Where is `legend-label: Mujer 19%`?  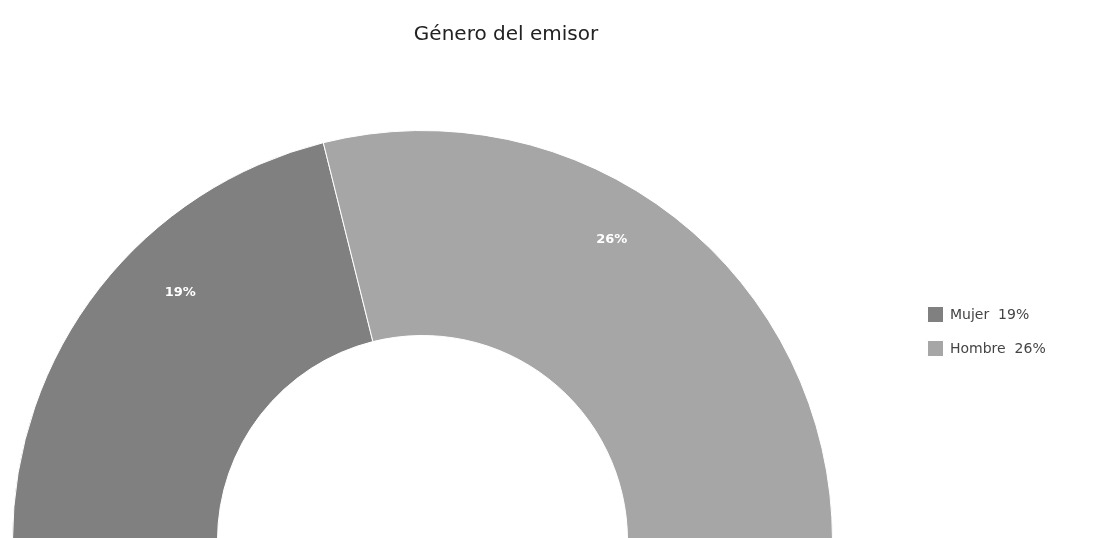
legend-label: Mujer 19% is located at coordinates (990, 314).